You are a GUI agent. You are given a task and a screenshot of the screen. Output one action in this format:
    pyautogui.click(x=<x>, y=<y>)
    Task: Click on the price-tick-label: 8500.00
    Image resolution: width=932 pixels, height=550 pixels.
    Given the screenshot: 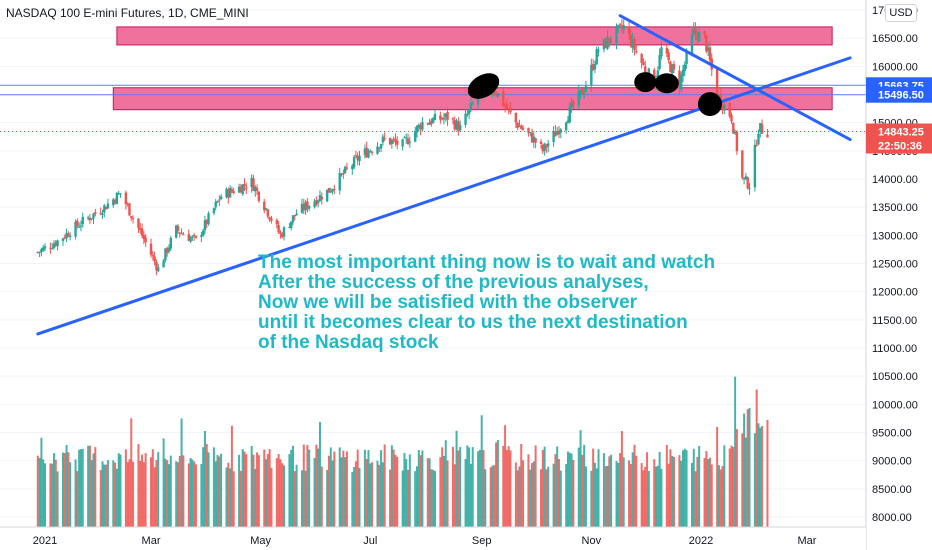 What is the action you would take?
    pyautogui.click(x=892, y=490)
    